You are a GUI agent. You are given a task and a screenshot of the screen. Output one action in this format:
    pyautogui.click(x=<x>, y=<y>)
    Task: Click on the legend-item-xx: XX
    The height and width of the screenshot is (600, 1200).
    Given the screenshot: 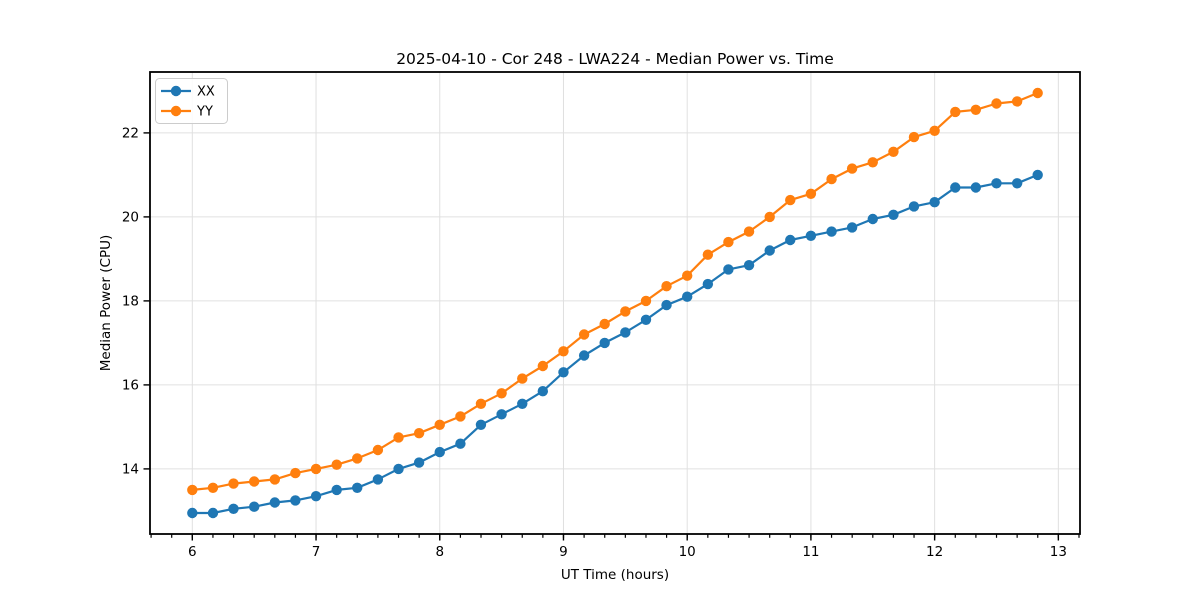 What is the action you would take?
    pyautogui.click(x=188, y=92)
    